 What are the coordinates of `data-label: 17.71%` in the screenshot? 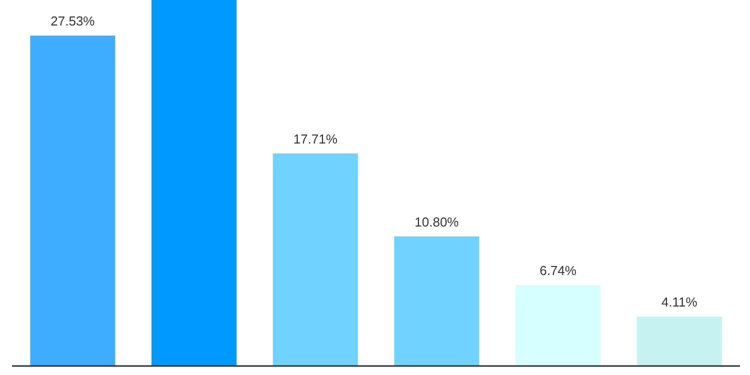 It's located at (315, 138).